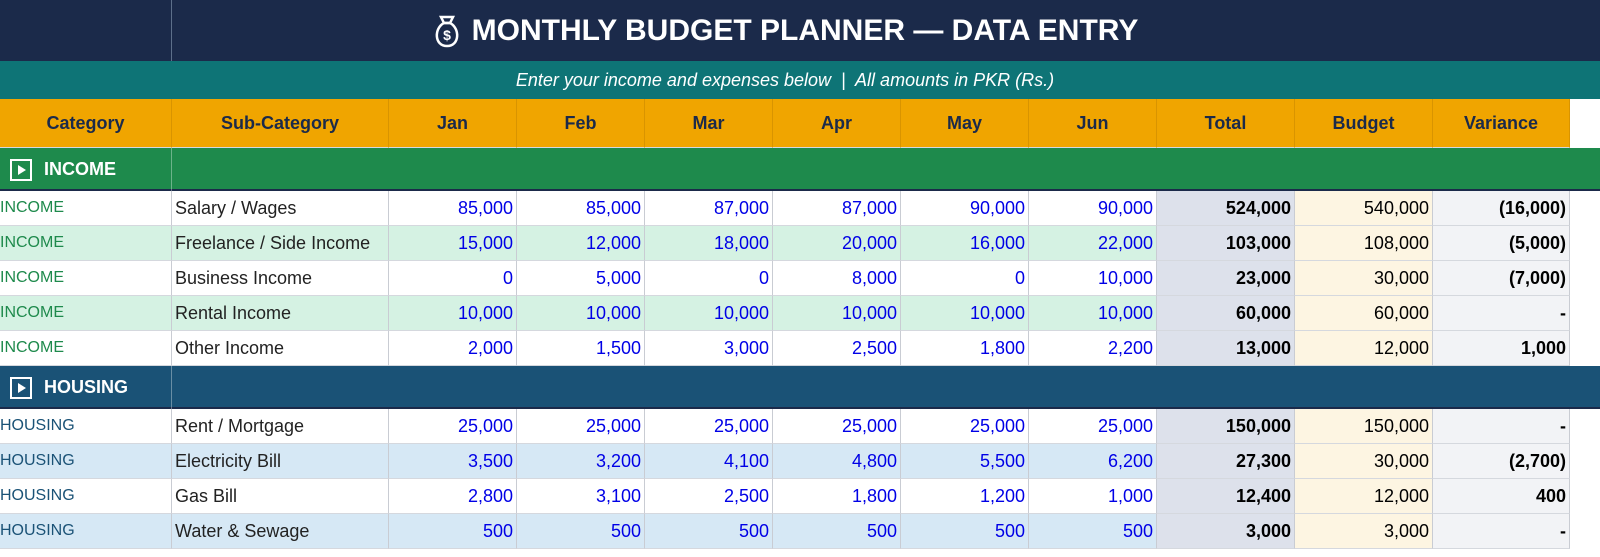 Image resolution: width=1600 pixels, height=557 pixels. I want to click on variance-cell: (2,700), so click(1501, 461).